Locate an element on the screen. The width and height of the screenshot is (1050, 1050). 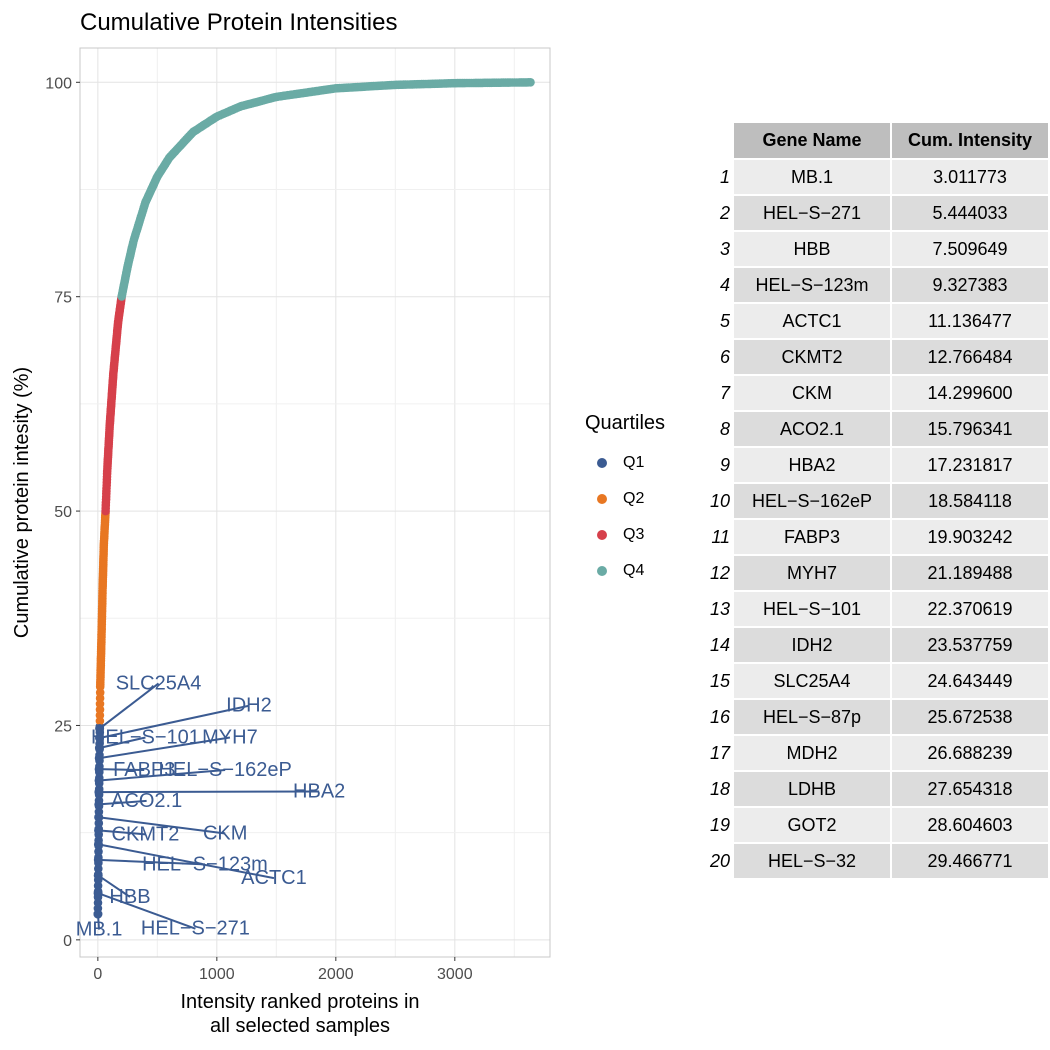
legend-item: Q4 is located at coordinates (625, 571).